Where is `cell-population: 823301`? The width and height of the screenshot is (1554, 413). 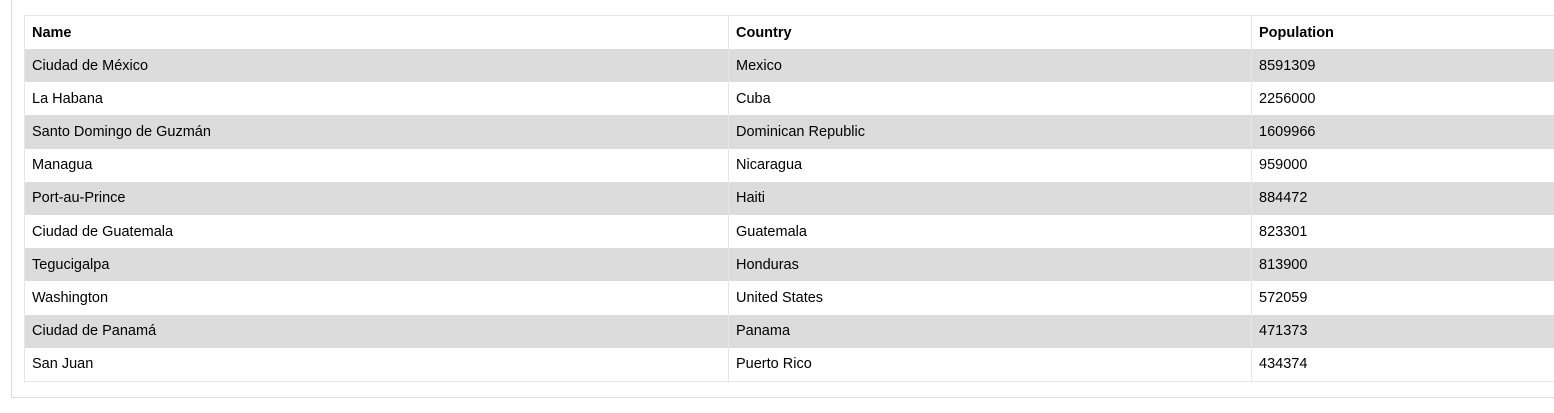 cell-population: 823301 is located at coordinates (1283, 231).